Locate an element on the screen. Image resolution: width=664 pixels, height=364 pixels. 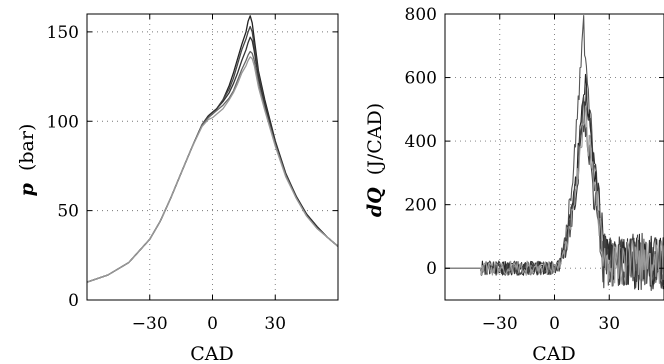
left-x-tick-labels: −30 0 30 is located at coordinates (209, 324).